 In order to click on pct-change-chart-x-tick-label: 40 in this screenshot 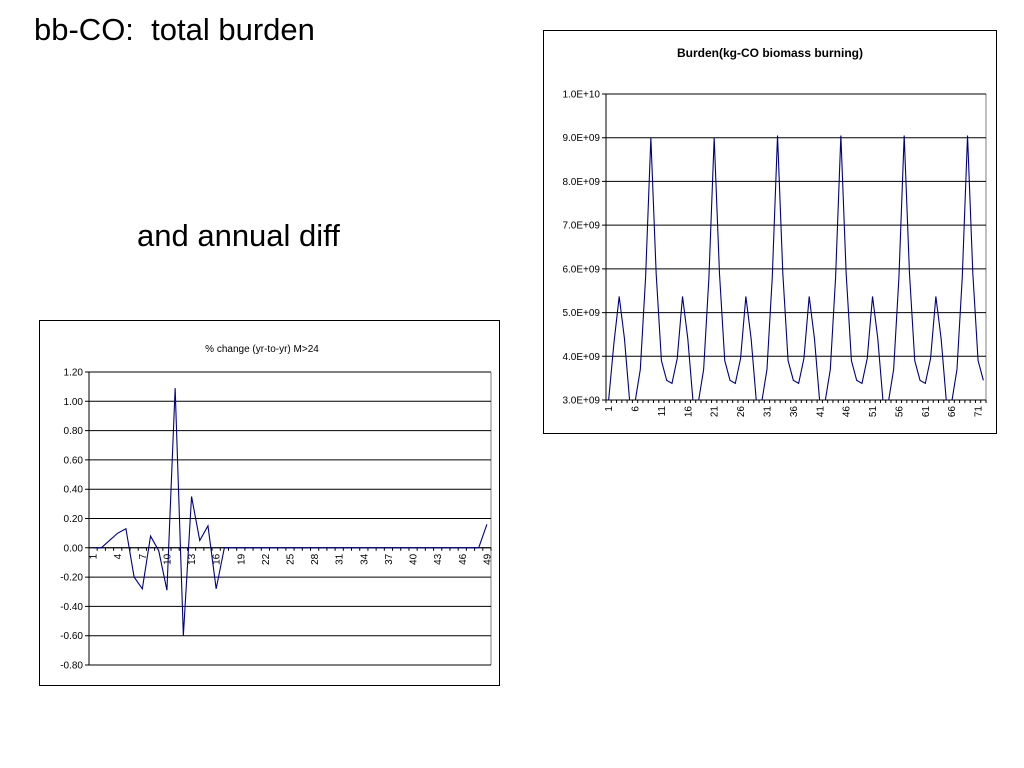, I will do `click(414, 559)`.